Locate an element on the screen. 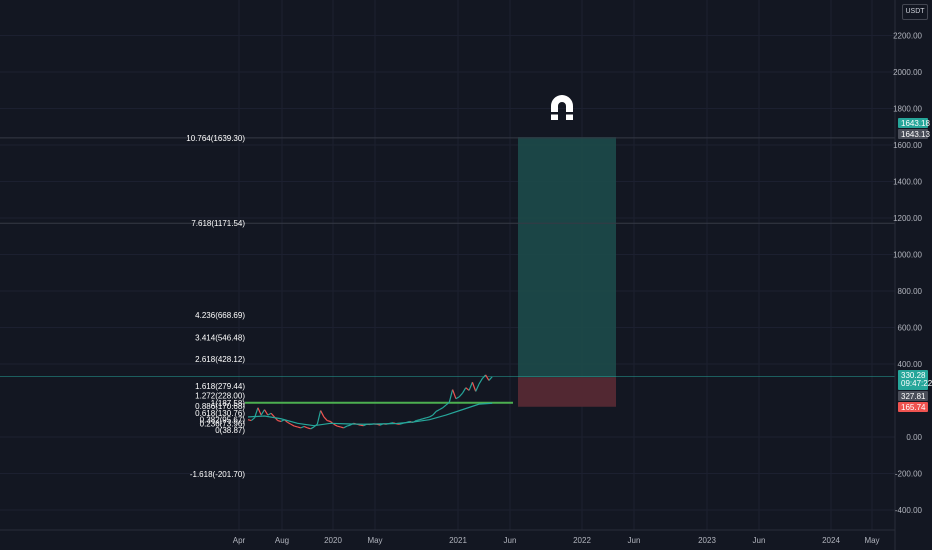 The height and width of the screenshot is (550, 932). price-tick-7: 800.00 is located at coordinates (910, 291).